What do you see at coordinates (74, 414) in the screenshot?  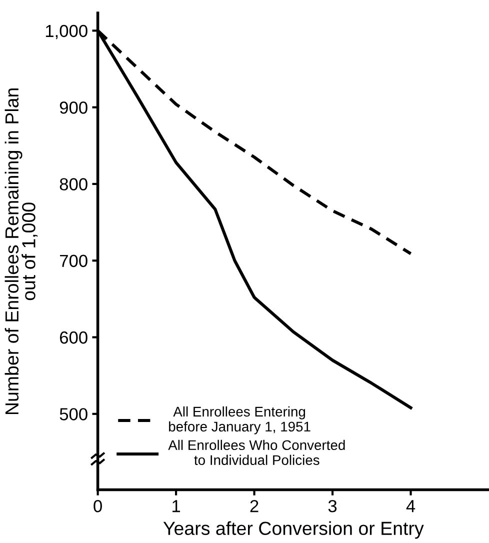 I see `y-tick-label: 500` at bounding box center [74, 414].